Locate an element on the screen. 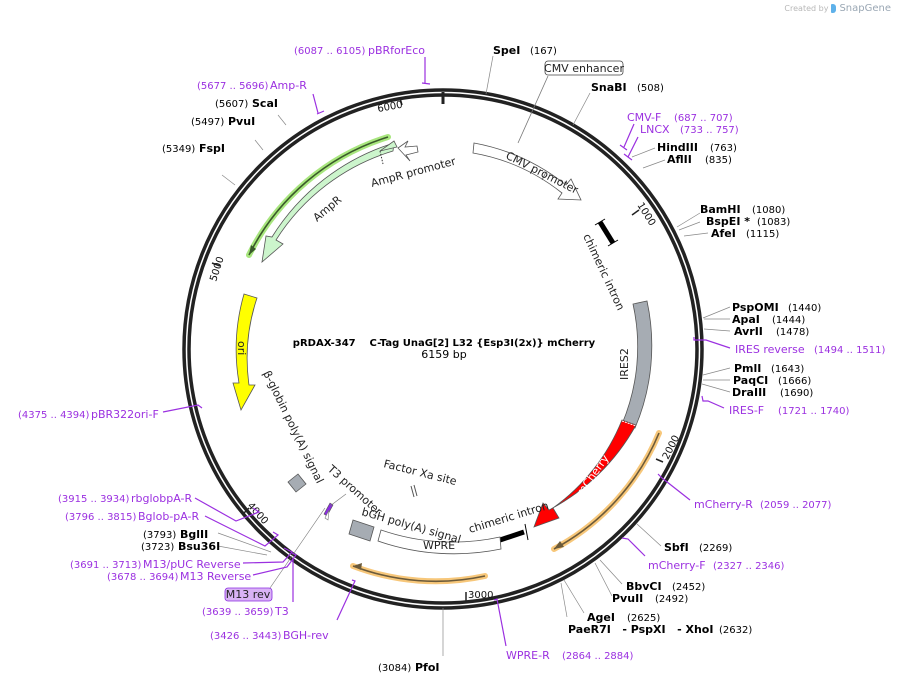  t3-promoter-label: T3 promoter is located at coordinates (354, 490).